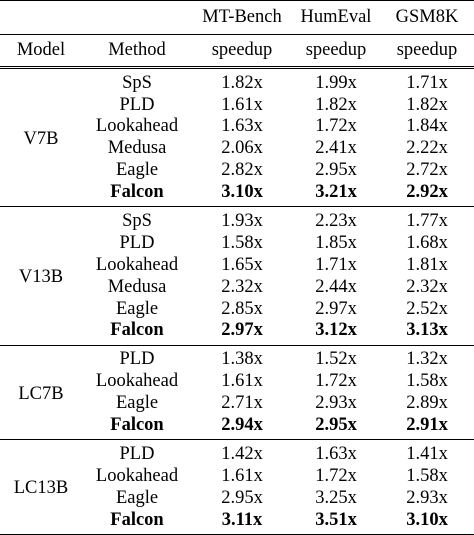  What do you see at coordinates (137, 286) in the screenshot?
I see `method-name-cell: Medusa` at bounding box center [137, 286].